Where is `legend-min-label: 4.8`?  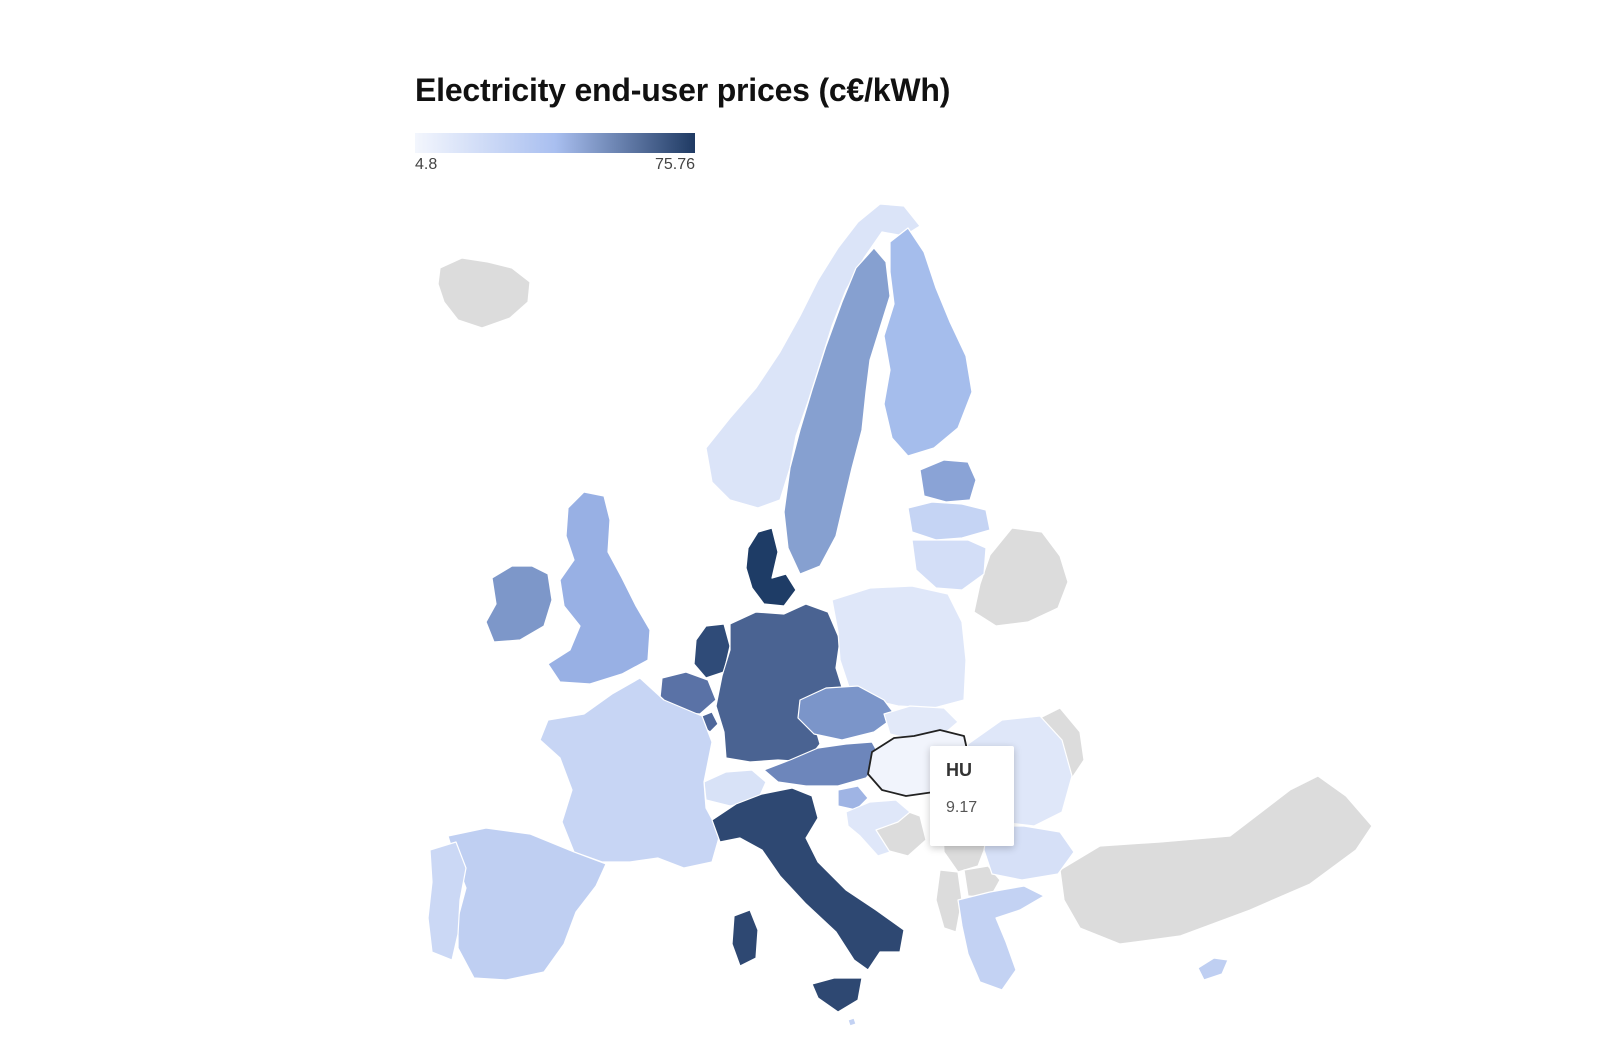
legend-min-label: 4.8 is located at coordinates (426, 164).